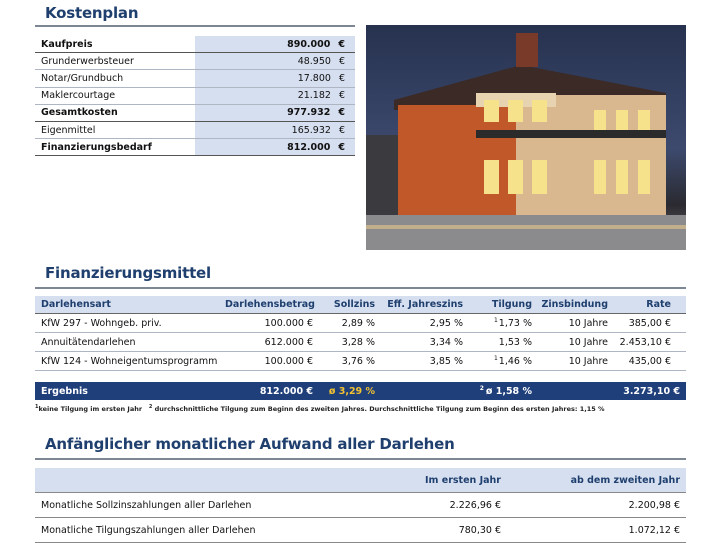 The image size is (720, 543). I want to click on amount: 890.000, so click(309, 44).